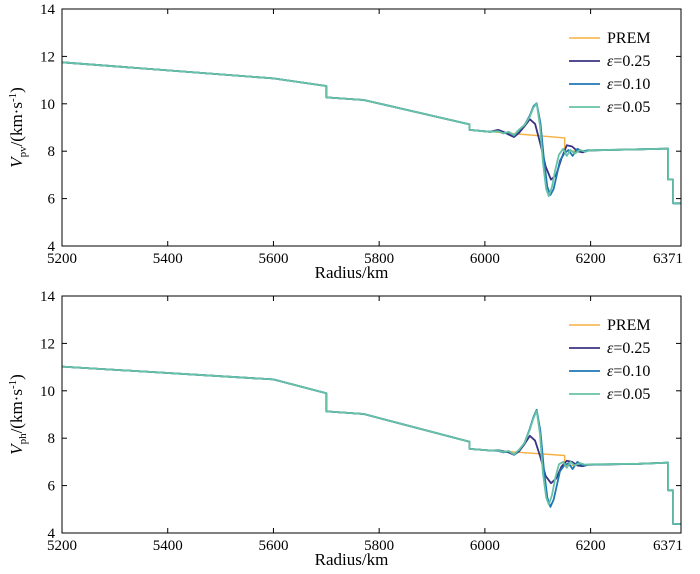  I want to click on y-axis-label: Vpv/(km·s-1), so click(18, 127).